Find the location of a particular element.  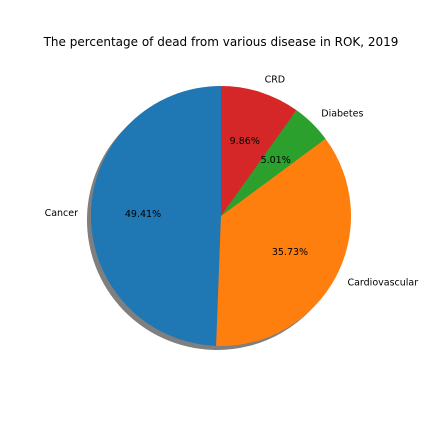

pie-slice-diabetes is located at coordinates (273, 163).